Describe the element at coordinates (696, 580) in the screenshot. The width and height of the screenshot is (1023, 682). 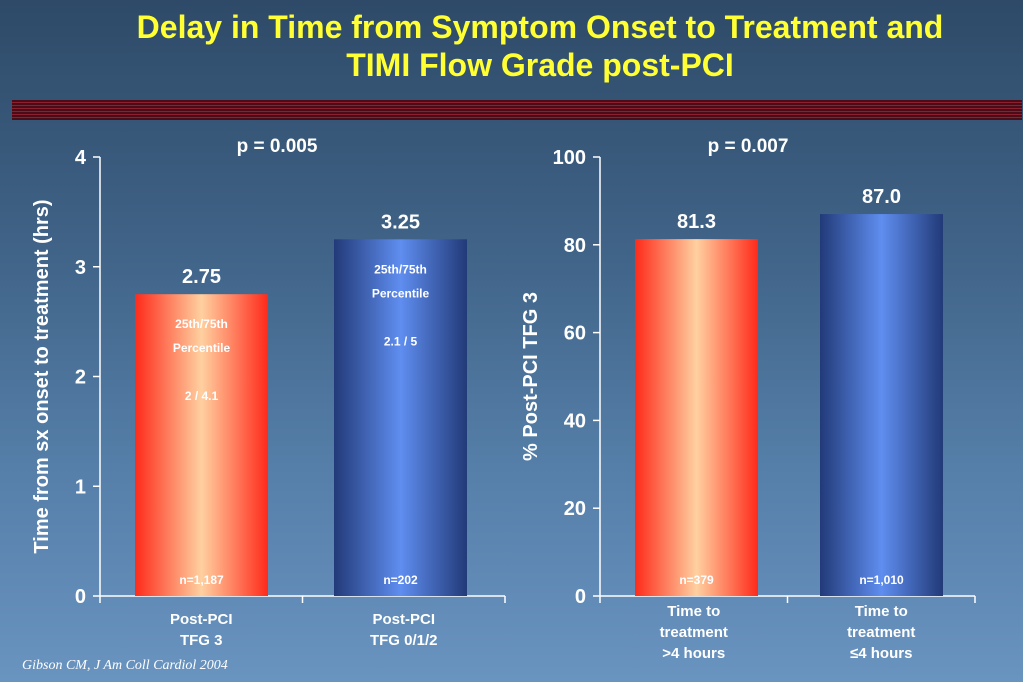
I see `n-label: n=379` at that location.